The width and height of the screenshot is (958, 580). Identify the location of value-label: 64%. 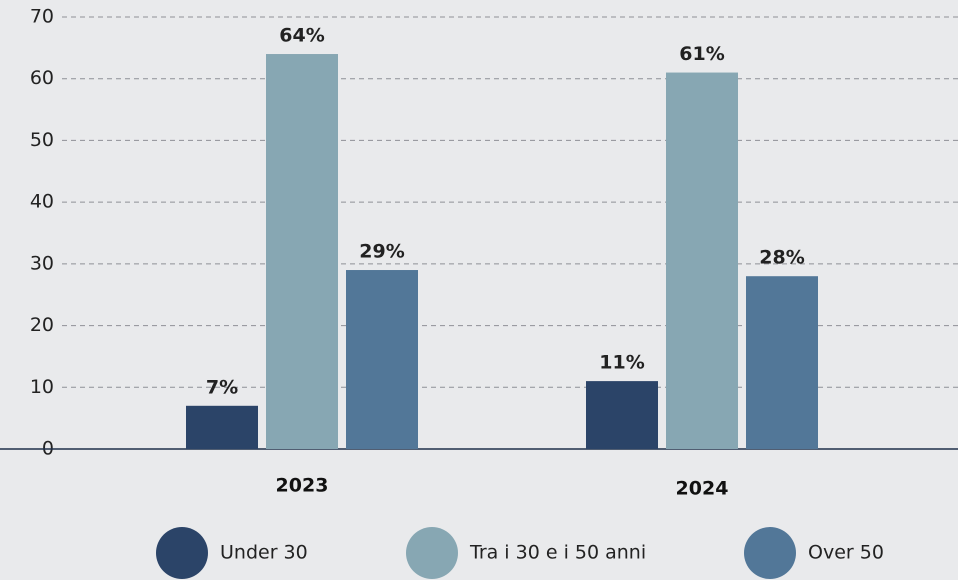
(301, 36).